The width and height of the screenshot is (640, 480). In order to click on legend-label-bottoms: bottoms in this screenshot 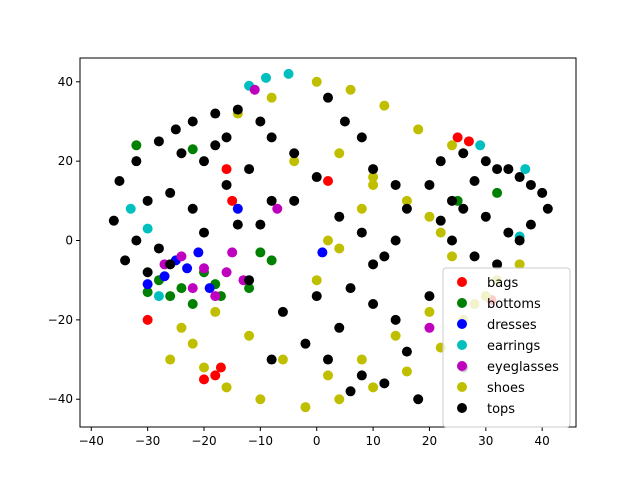, I will do `click(514, 304)`.